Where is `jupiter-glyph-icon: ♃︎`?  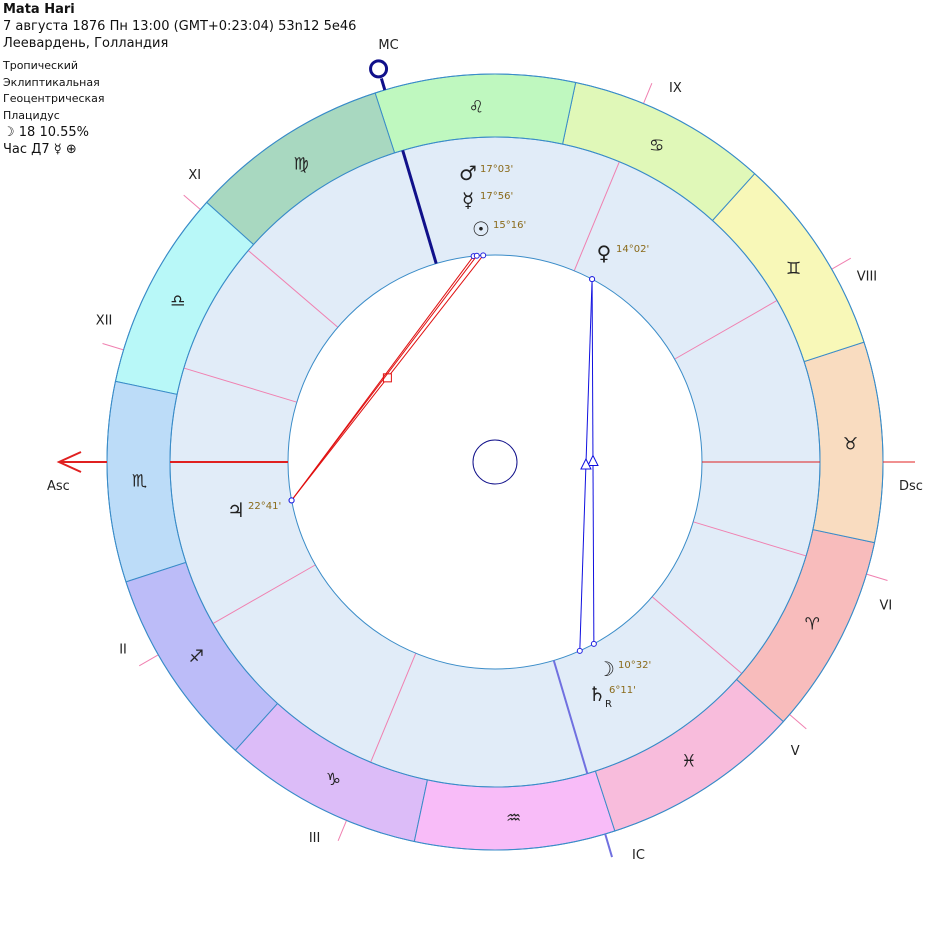 jupiter-glyph-icon: ♃︎ is located at coordinates (236, 510).